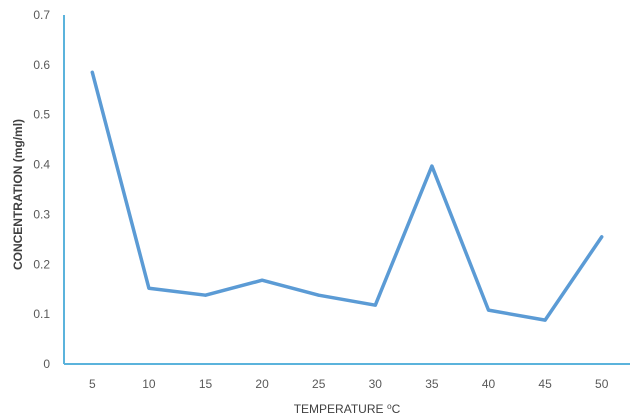 This screenshot has width=631, height=419. I want to click on x-tick-label: 10, so click(149, 384).